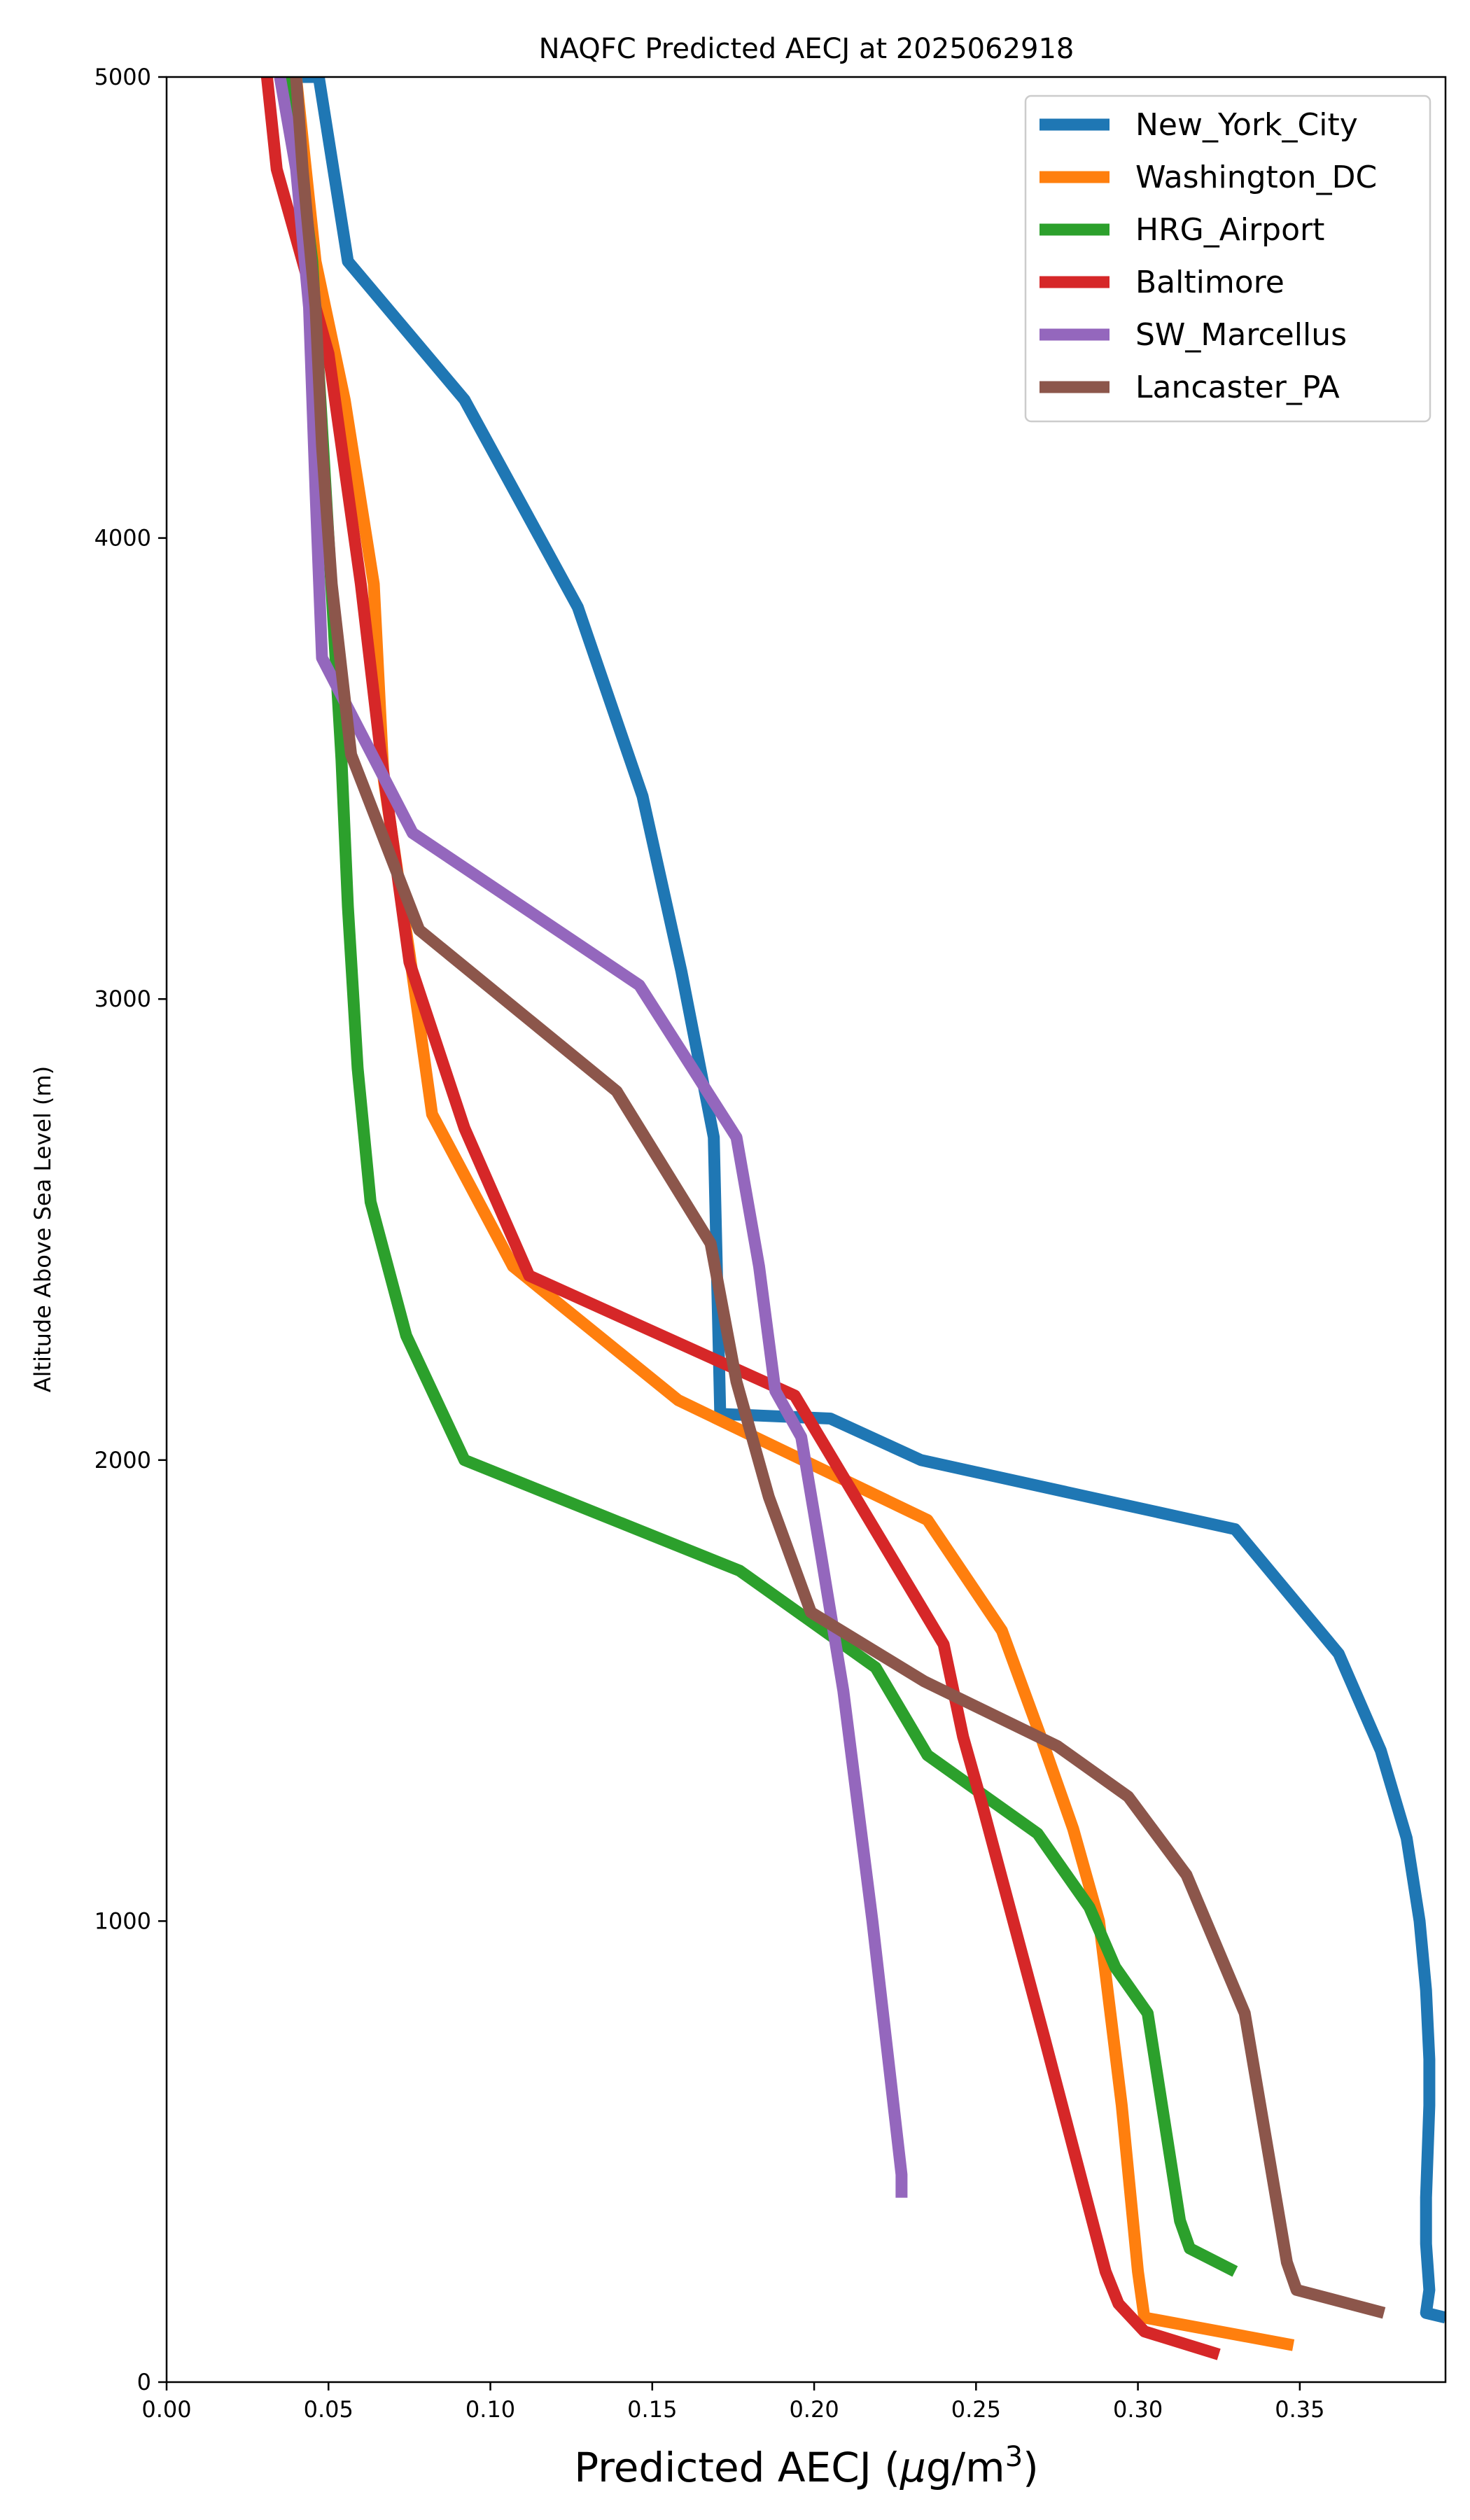  What do you see at coordinates (1229, 230) in the screenshot?
I see `legend-label: HRG_Airport` at bounding box center [1229, 230].